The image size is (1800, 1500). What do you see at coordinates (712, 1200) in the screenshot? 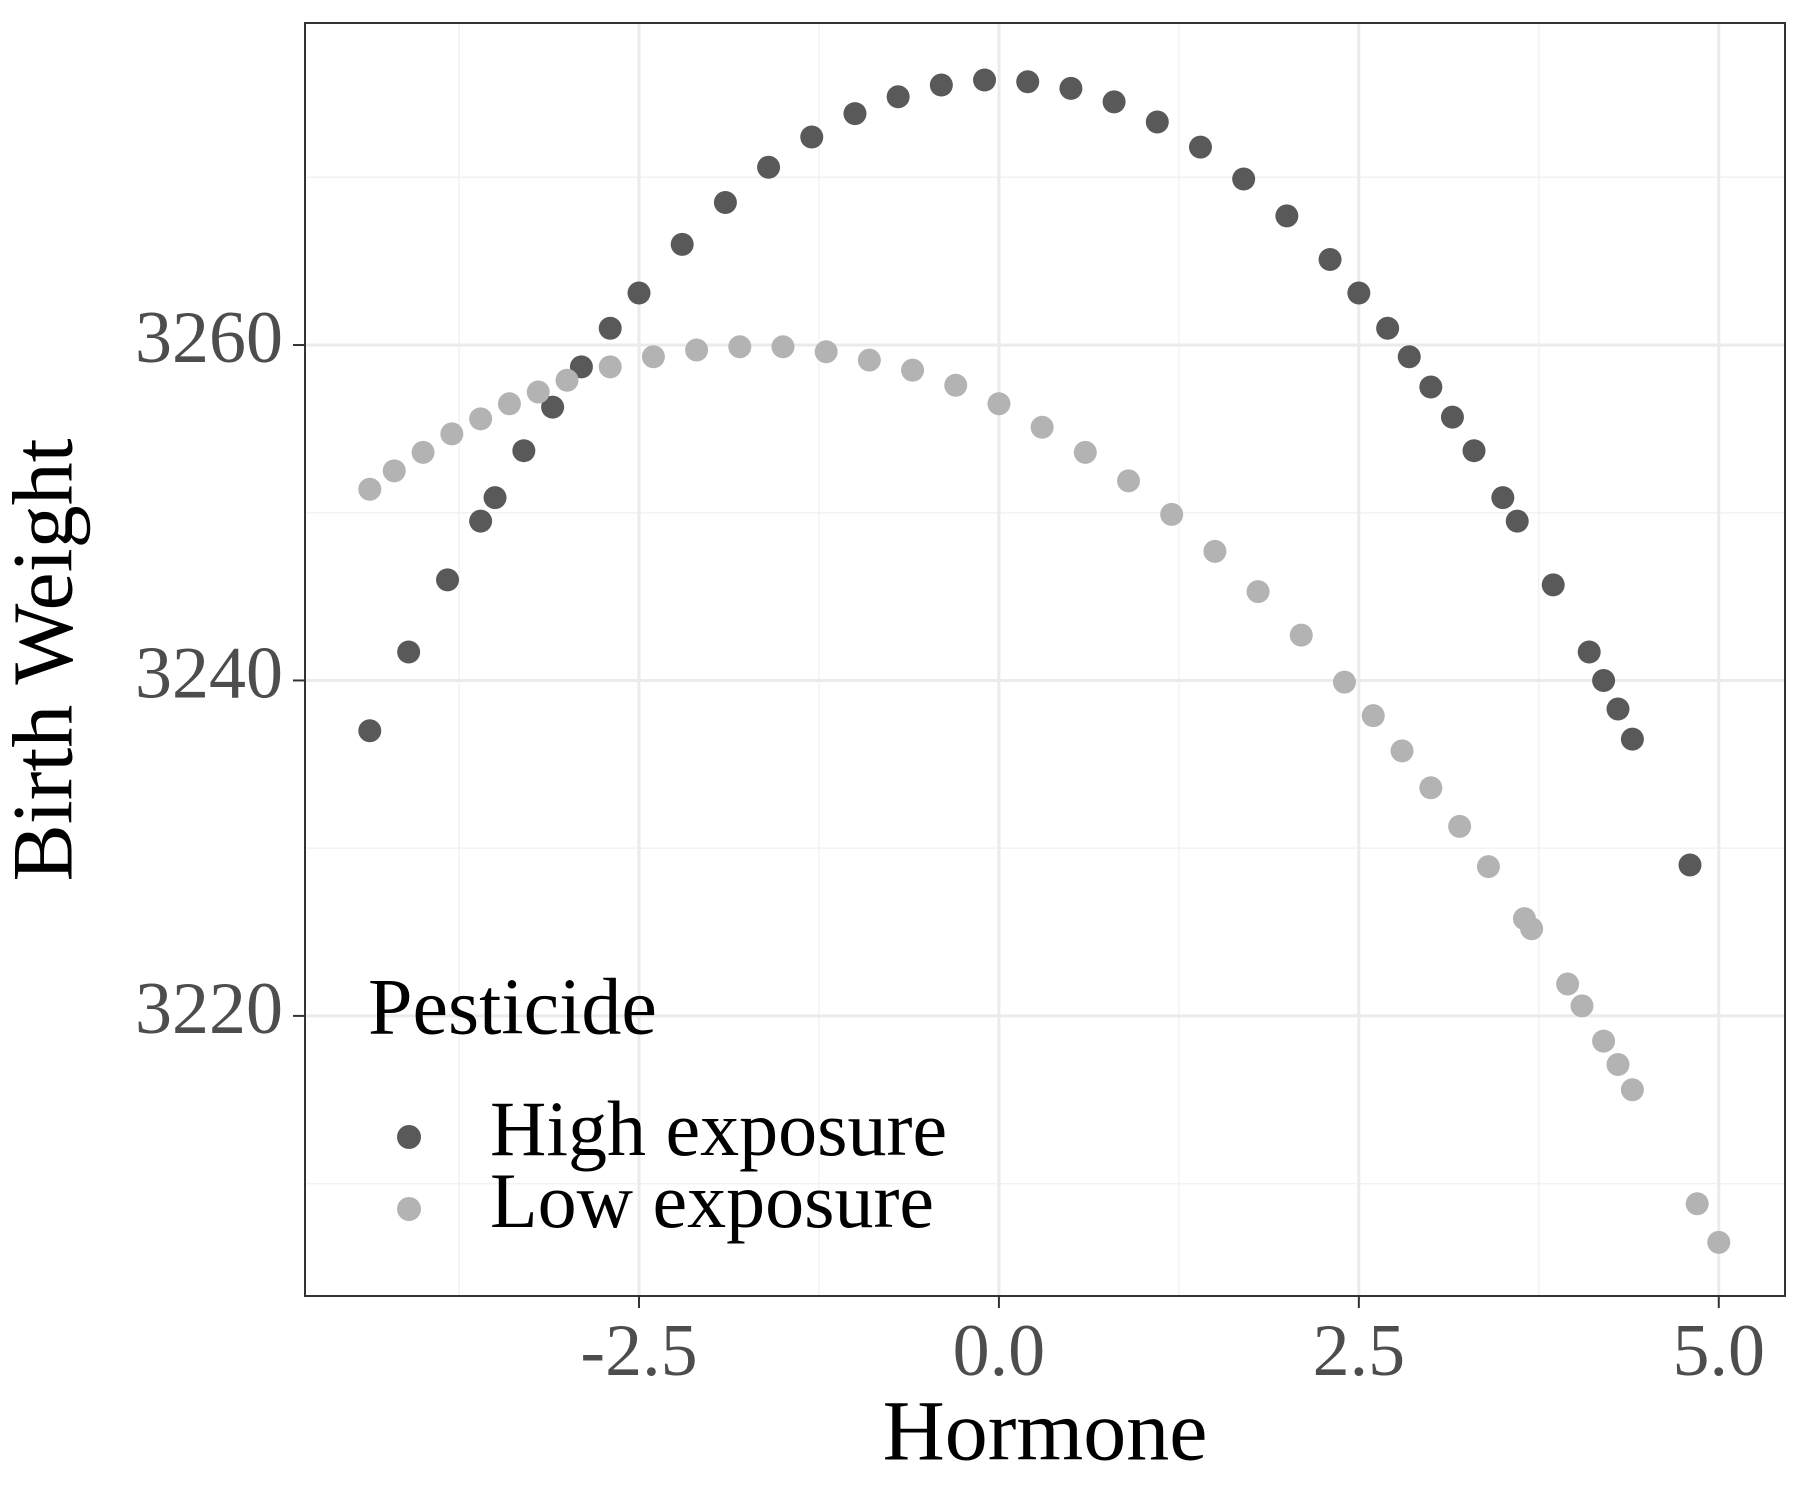
I see `legend-label: Low exposure` at bounding box center [712, 1200].